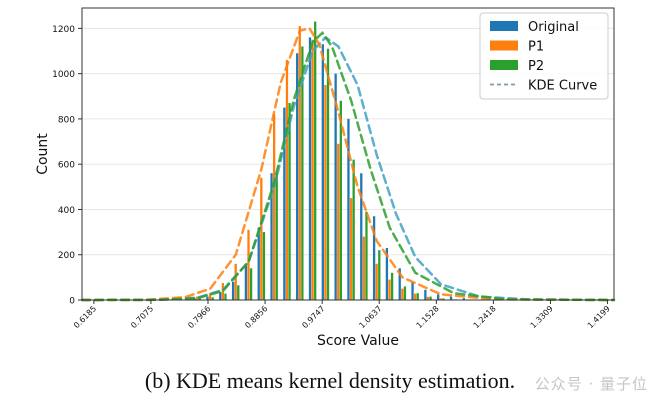 The width and height of the screenshot is (660, 413). I want to click on x-tick-label: 1.1528, so click(428, 317).